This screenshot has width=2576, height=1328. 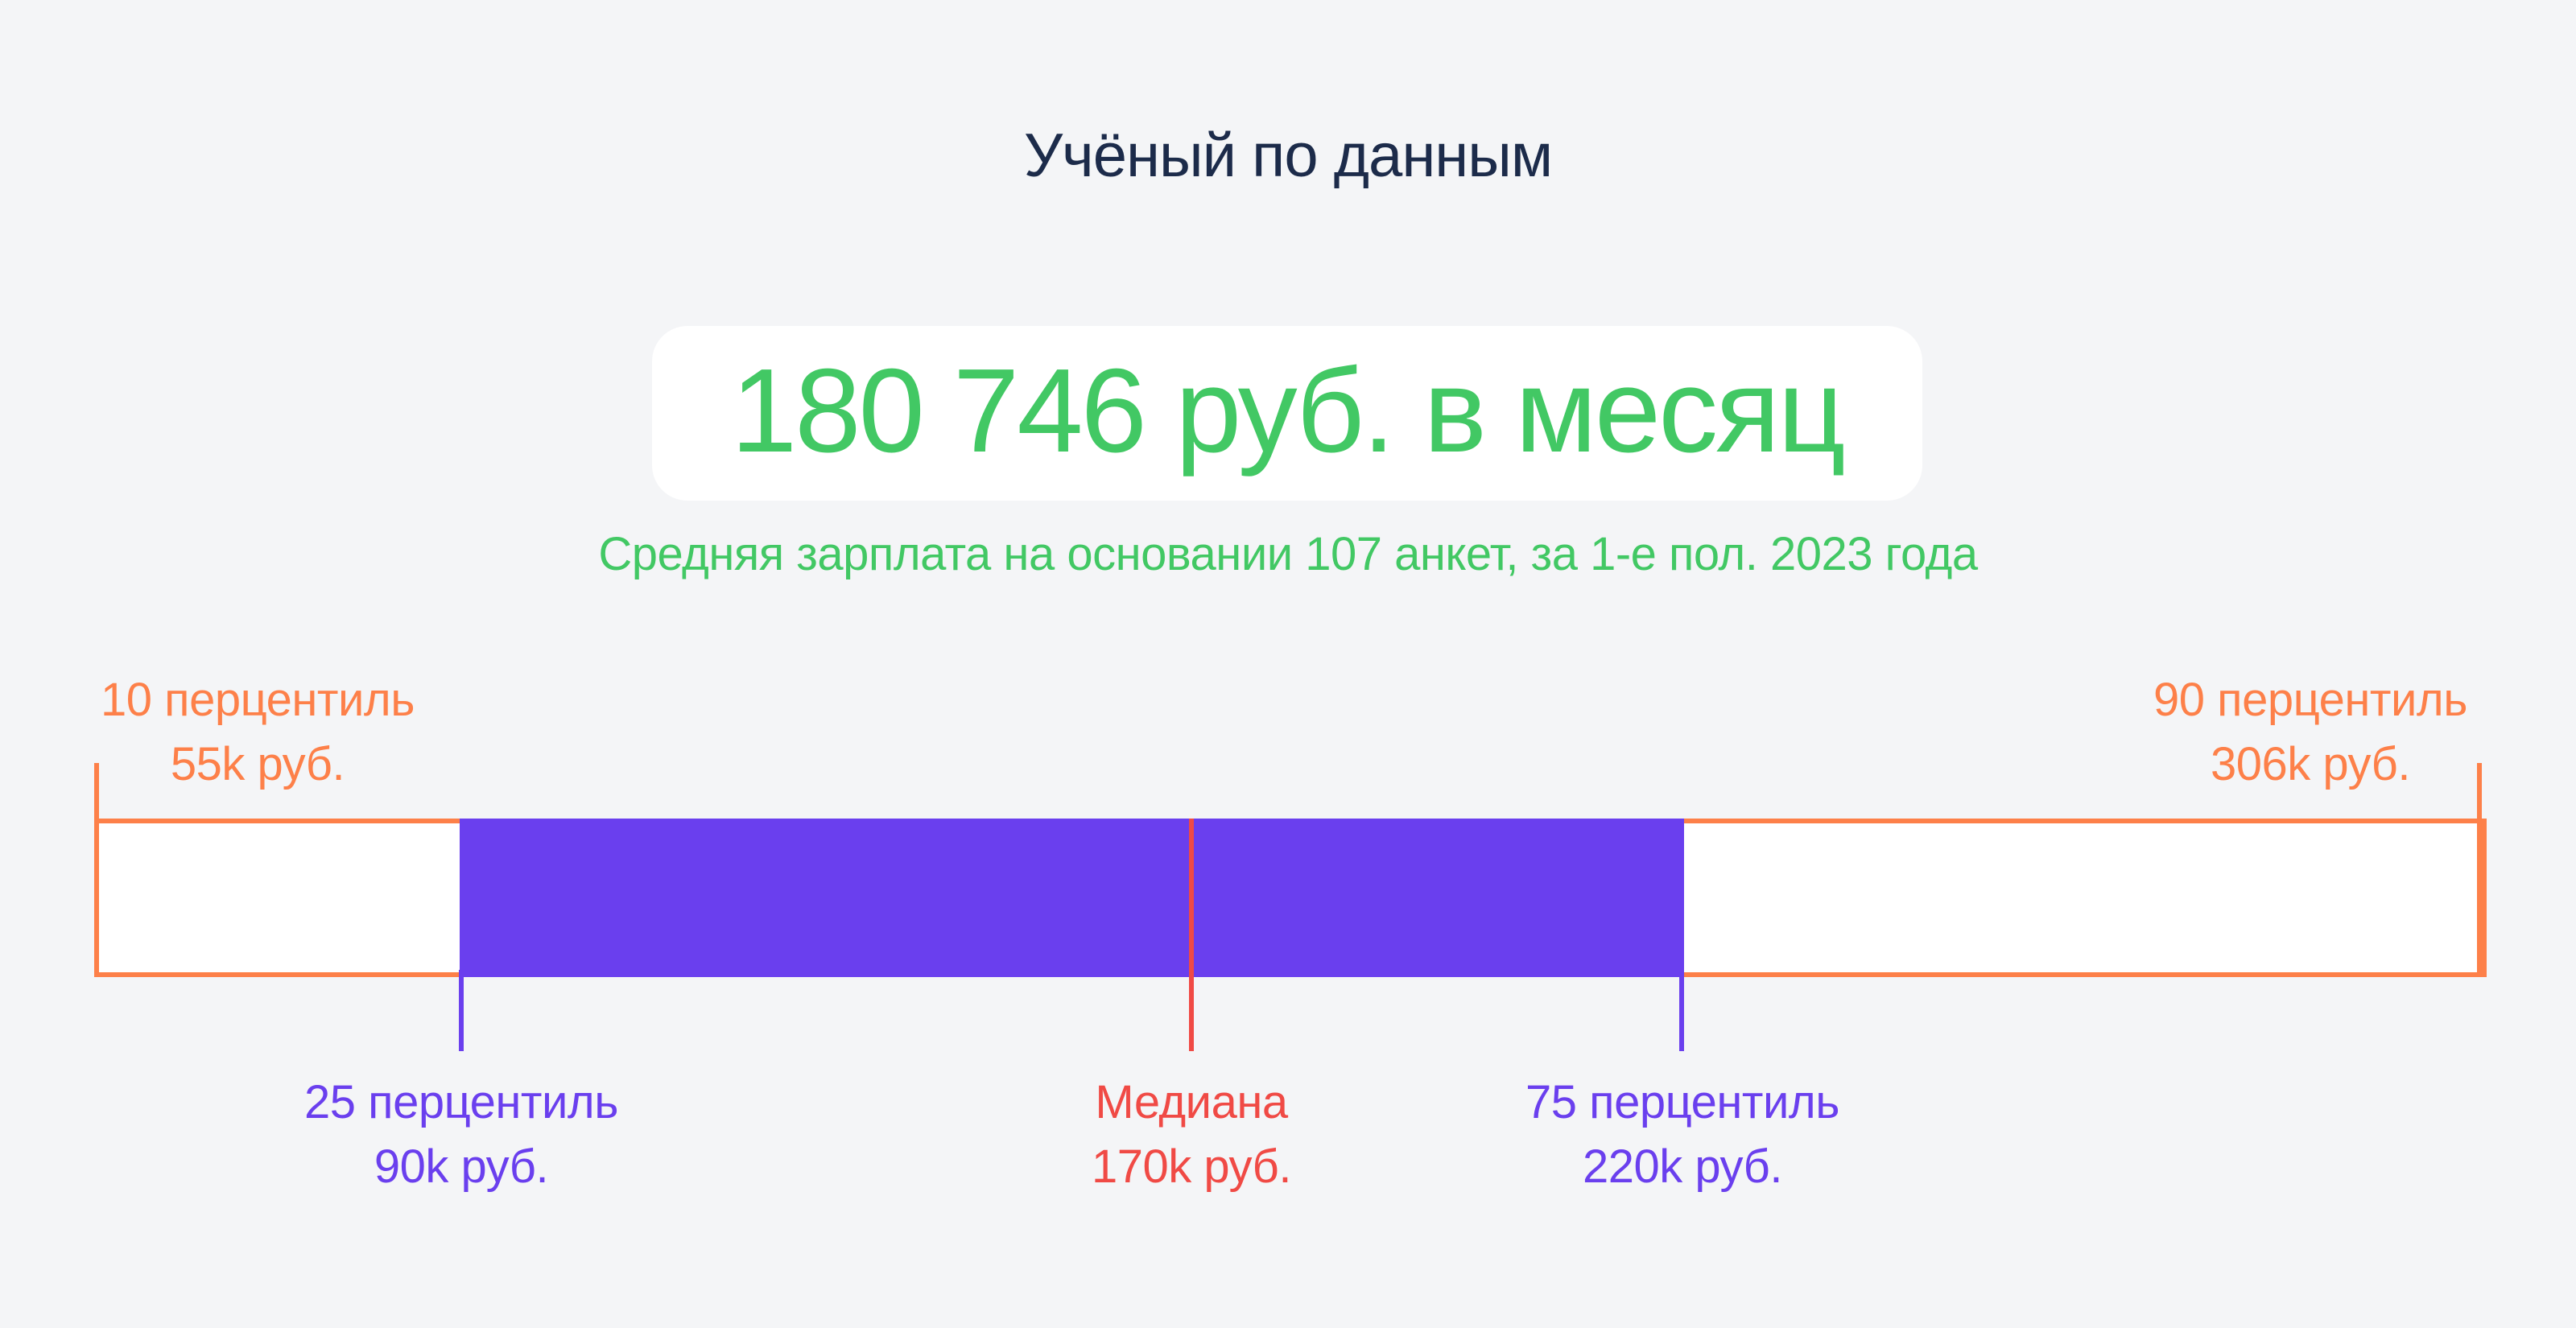 What do you see at coordinates (1683, 1166) in the screenshot?
I see `p75-value: 220k руб.` at bounding box center [1683, 1166].